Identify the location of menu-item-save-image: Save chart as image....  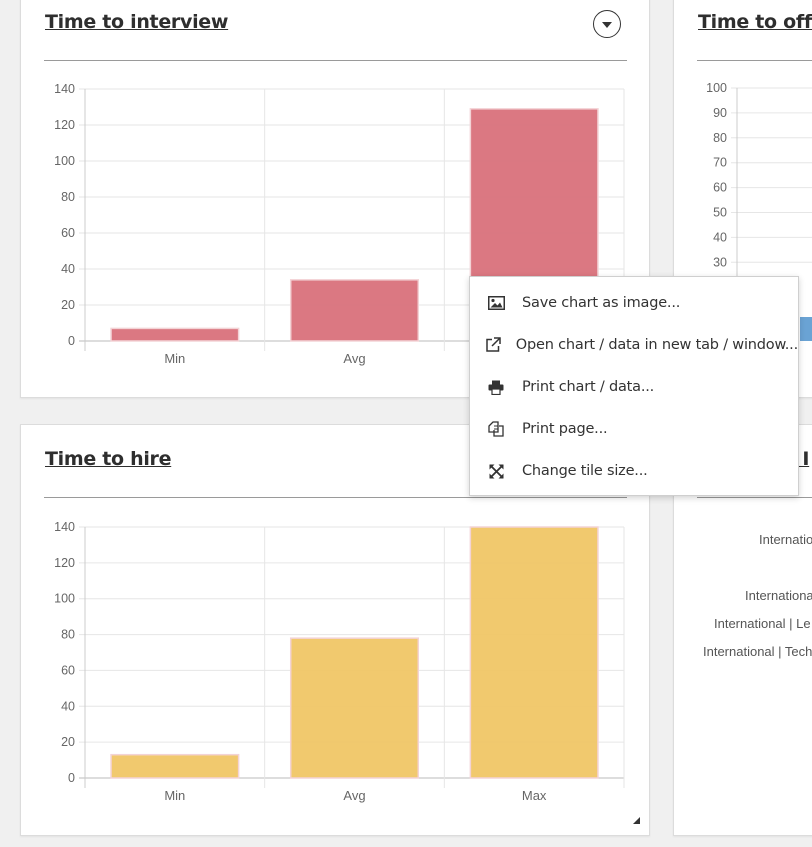
(634, 303).